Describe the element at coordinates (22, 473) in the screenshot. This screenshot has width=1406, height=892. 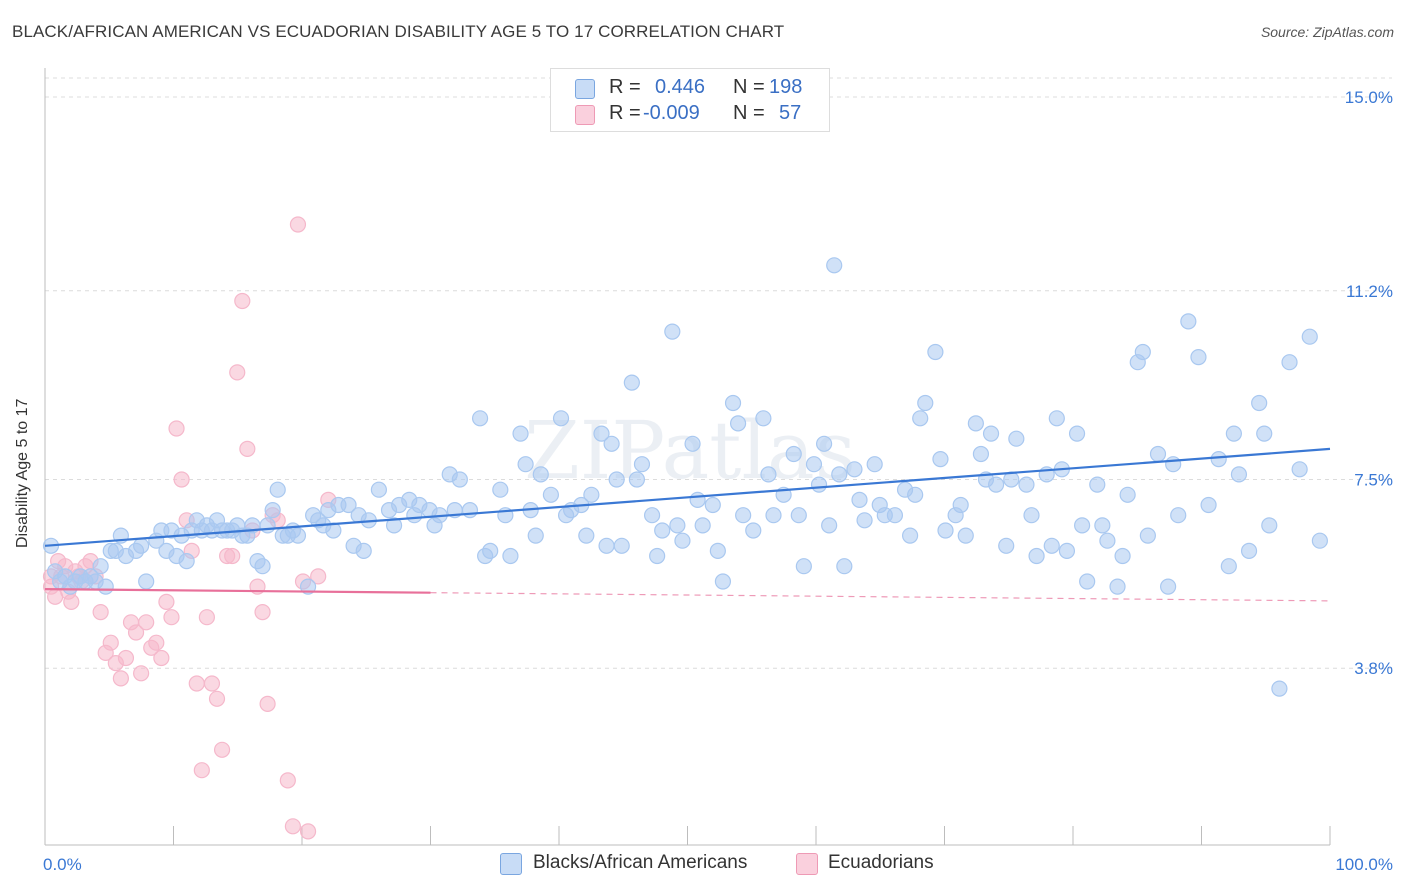
I see `y-axis-label: Disability Age 5 to 17` at that location.